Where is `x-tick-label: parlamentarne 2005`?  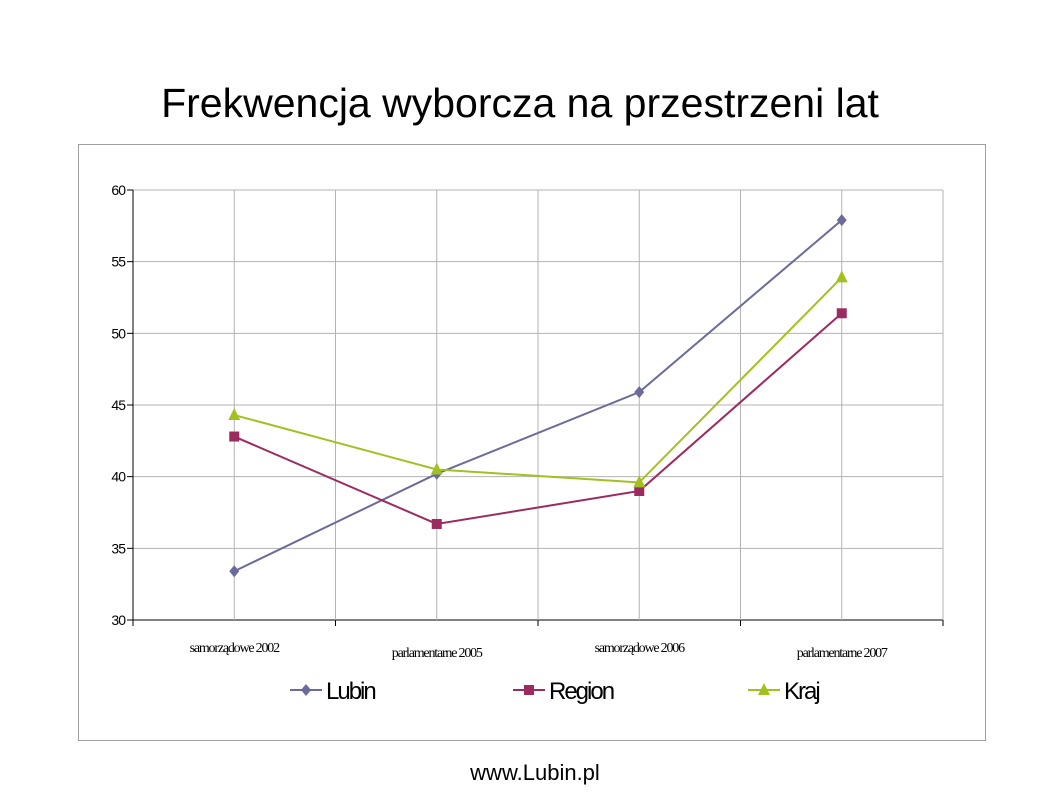 x-tick-label: parlamentarne 2005 is located at coordinates (437, 653).